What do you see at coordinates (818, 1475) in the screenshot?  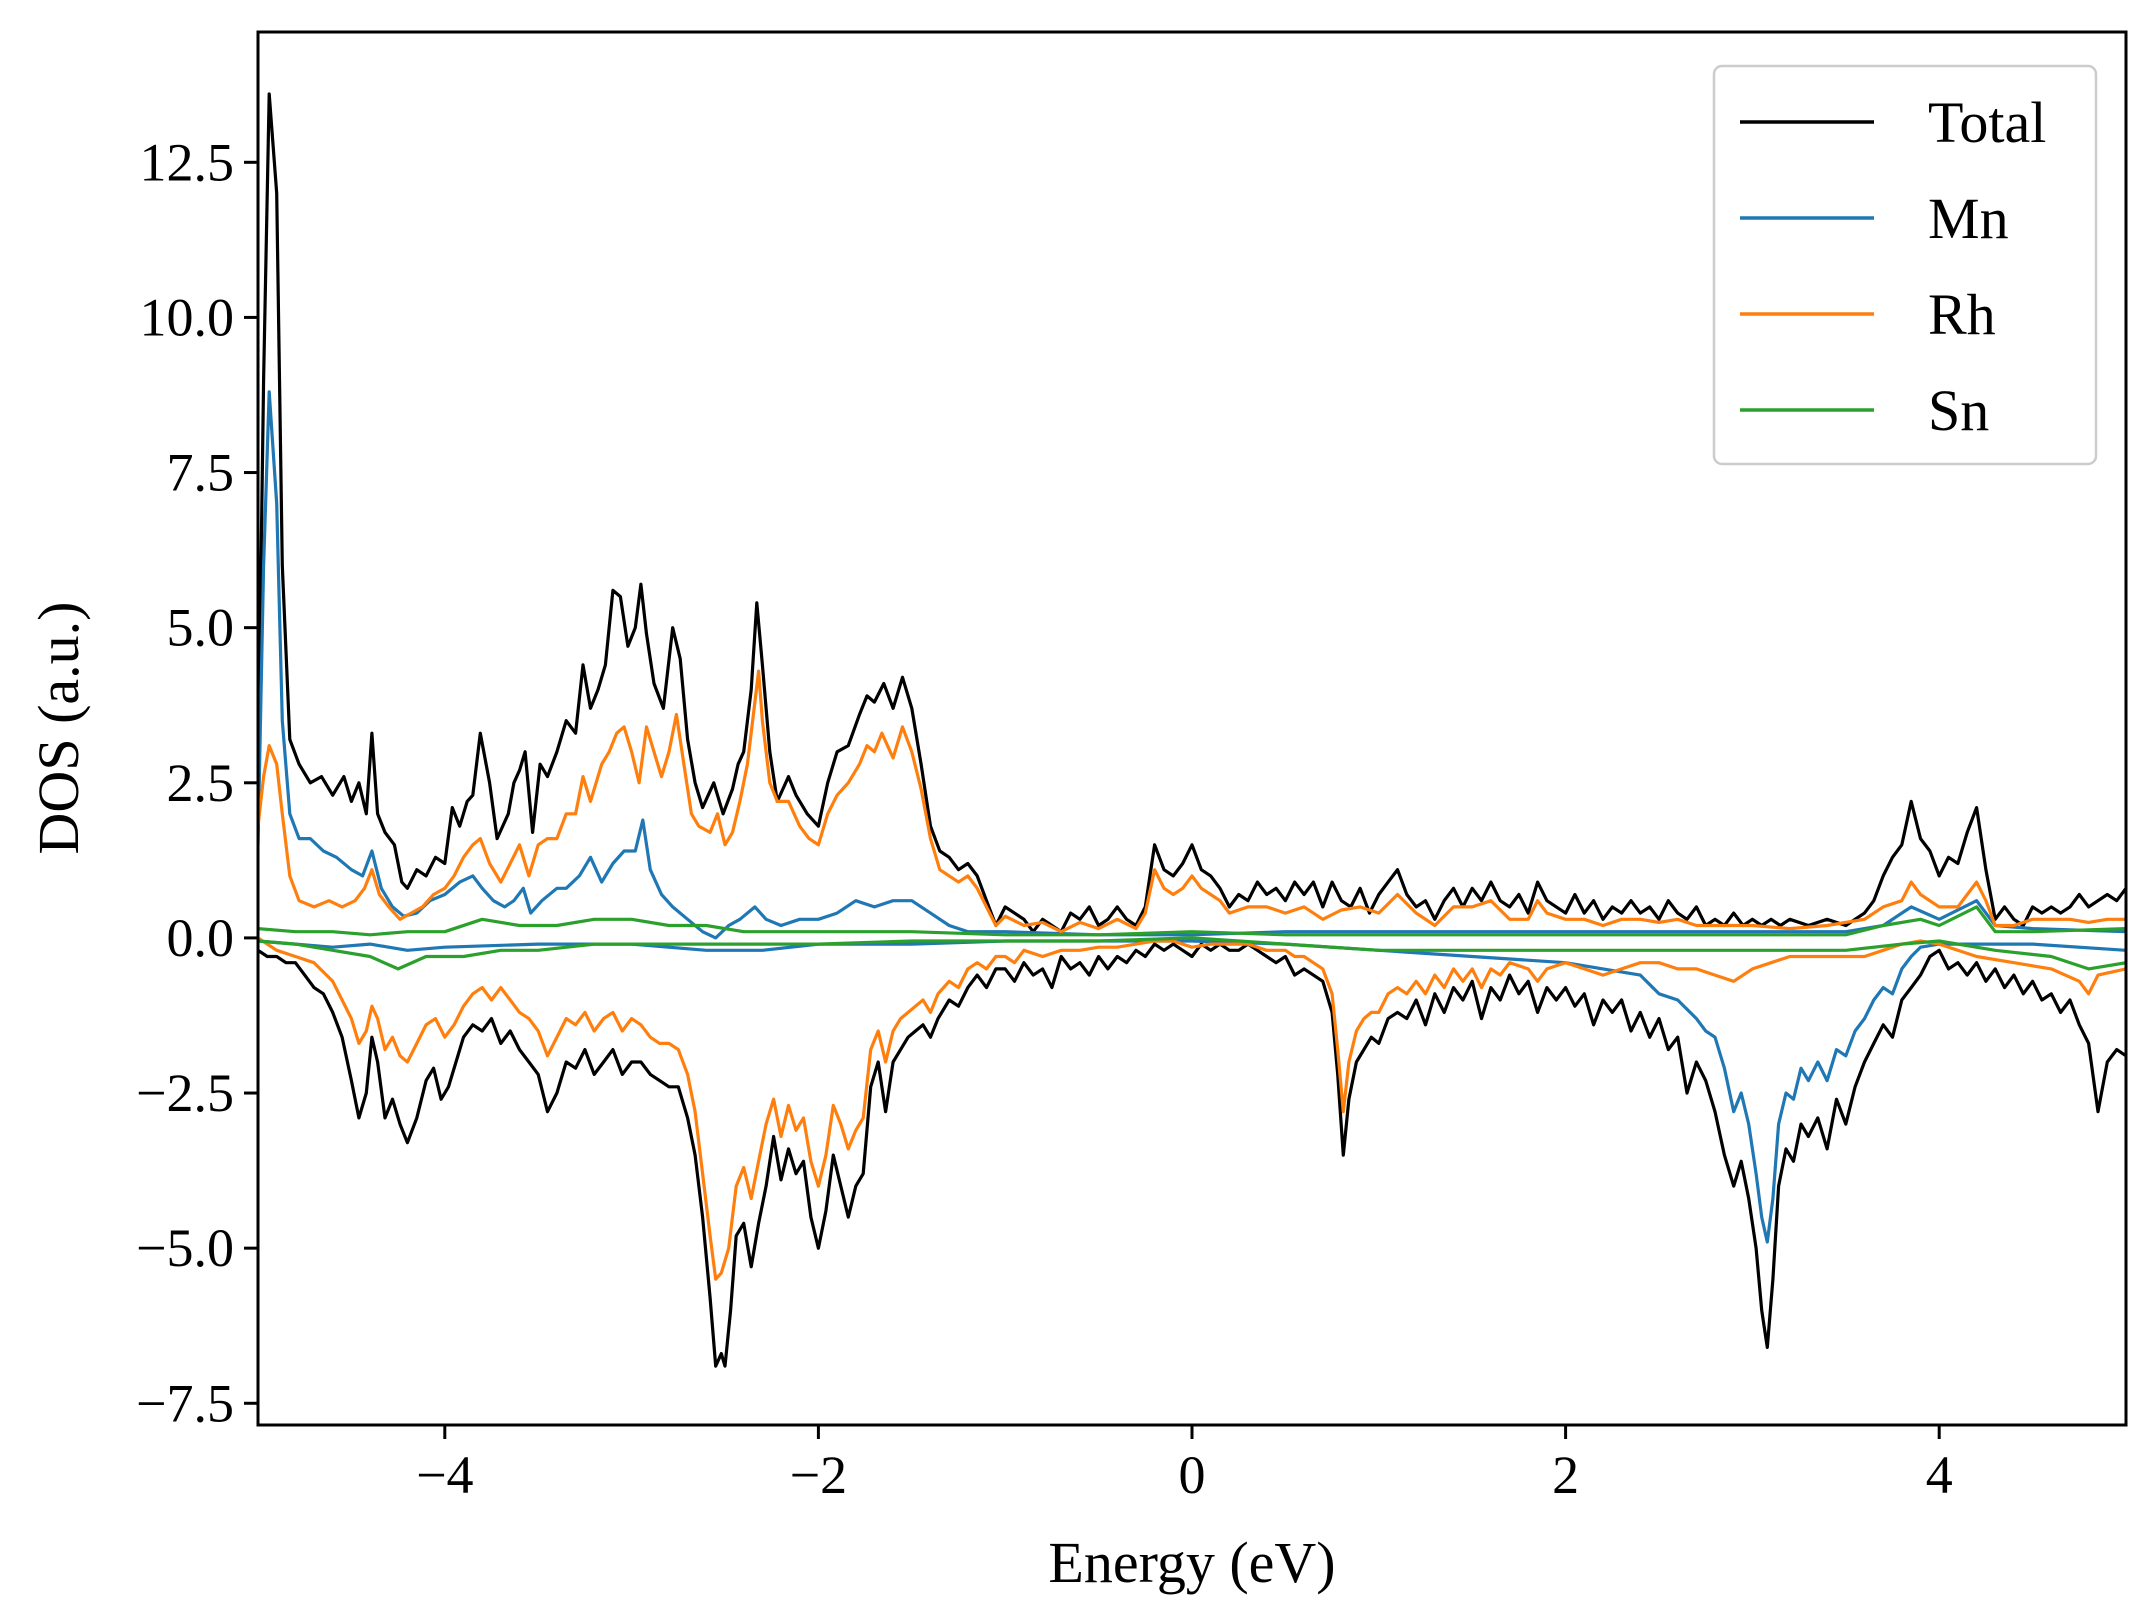 I see `x-tick-label: −2` at bounding box center [818, 1475].